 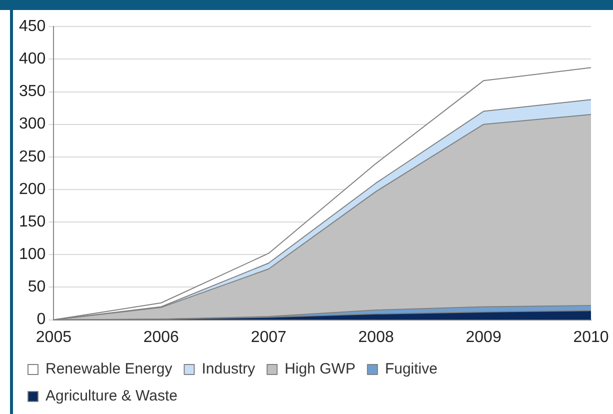 I want to click on x-tick-label: 2008, so click(x=376, y=337).